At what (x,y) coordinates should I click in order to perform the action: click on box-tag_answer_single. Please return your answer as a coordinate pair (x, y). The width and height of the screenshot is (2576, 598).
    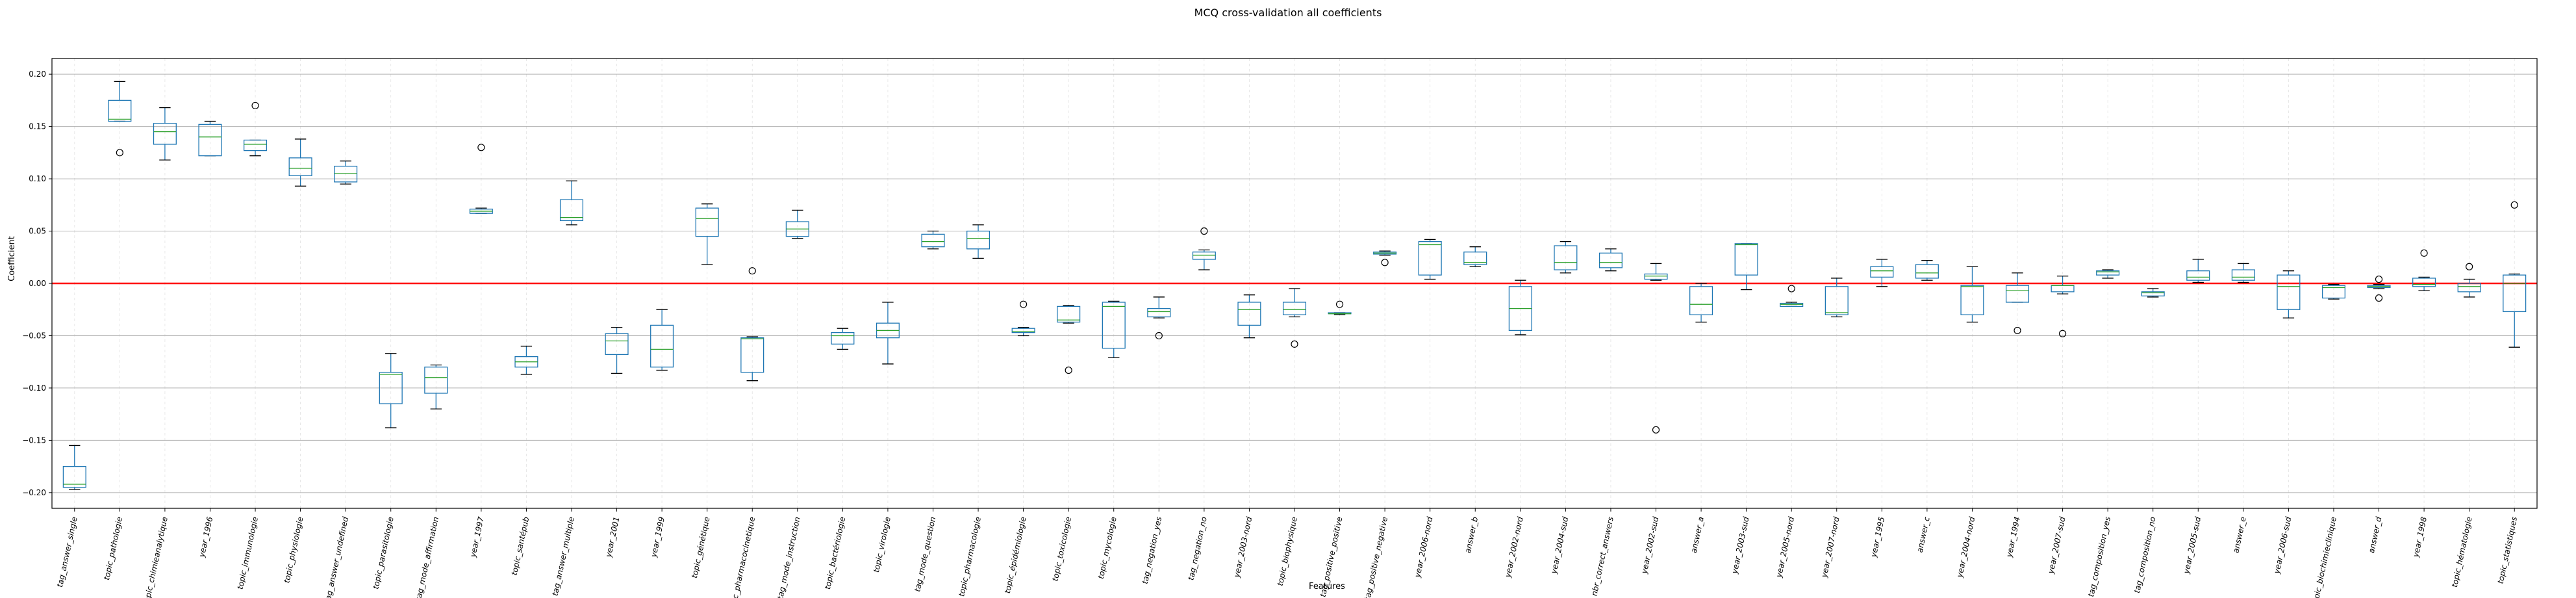
    Looking at the image, I should click on (74, 468).